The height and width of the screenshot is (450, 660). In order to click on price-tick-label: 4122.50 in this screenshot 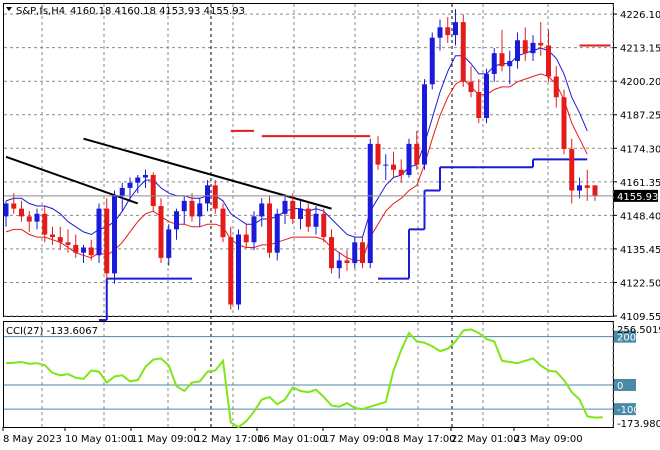, I will do `click(640, 283)`.